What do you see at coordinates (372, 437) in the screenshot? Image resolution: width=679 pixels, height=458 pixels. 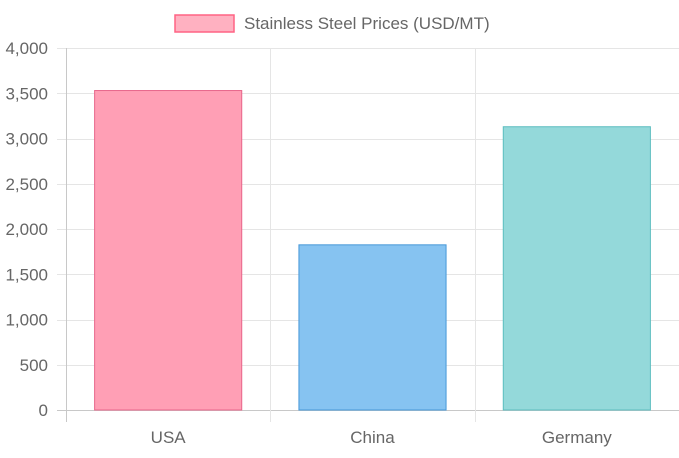 I see `x-tick-label: China` at bounding box center [372, 437].